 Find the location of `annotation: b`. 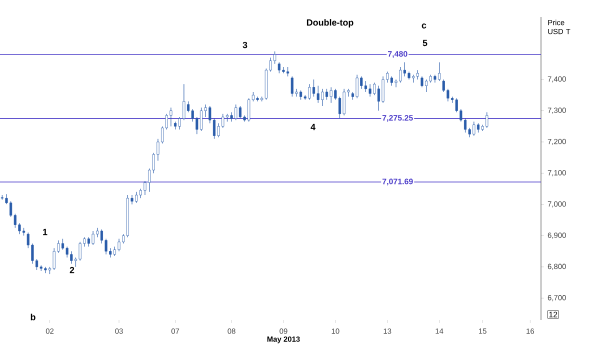

annotation: b is located at coordinates (33, 317).